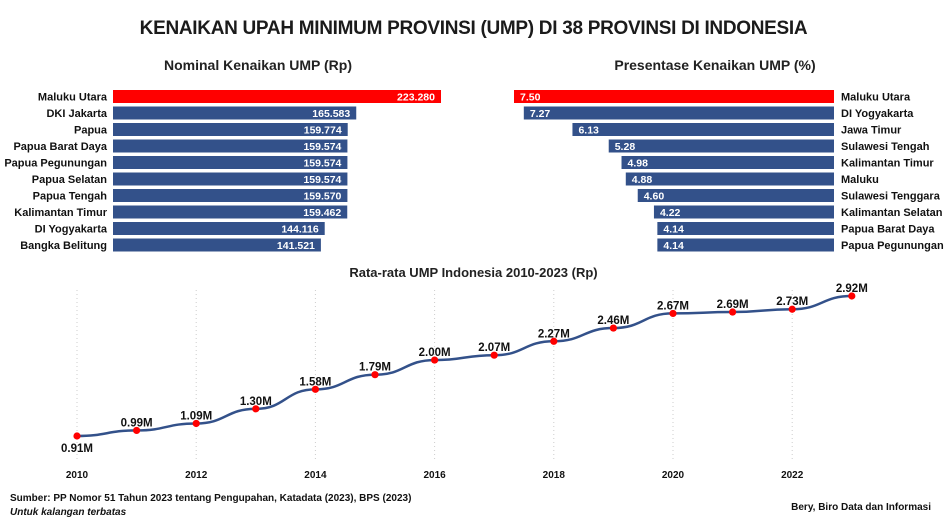 The width and height of the screenshot is (947, 531). I want to click on x-tick-label: 2018, so click(554, 475).